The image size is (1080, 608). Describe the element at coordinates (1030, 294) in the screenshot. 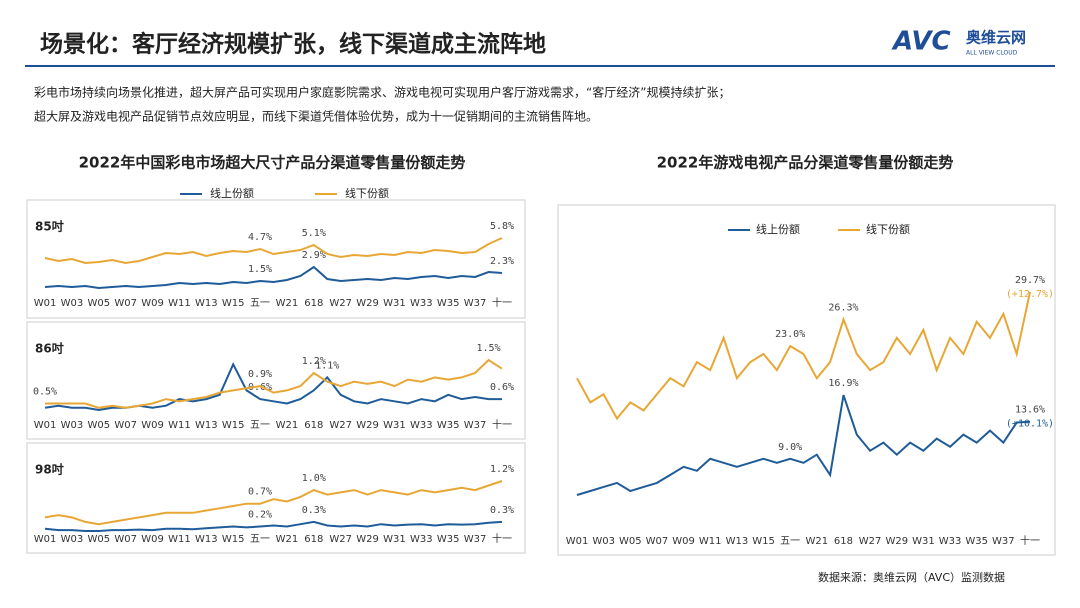

I see `change-label: (+12.7%)` at that location.